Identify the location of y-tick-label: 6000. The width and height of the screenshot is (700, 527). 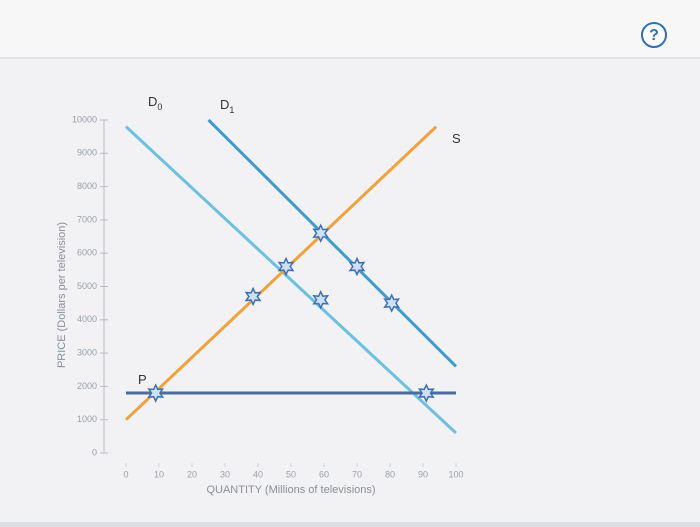
(87, 253).